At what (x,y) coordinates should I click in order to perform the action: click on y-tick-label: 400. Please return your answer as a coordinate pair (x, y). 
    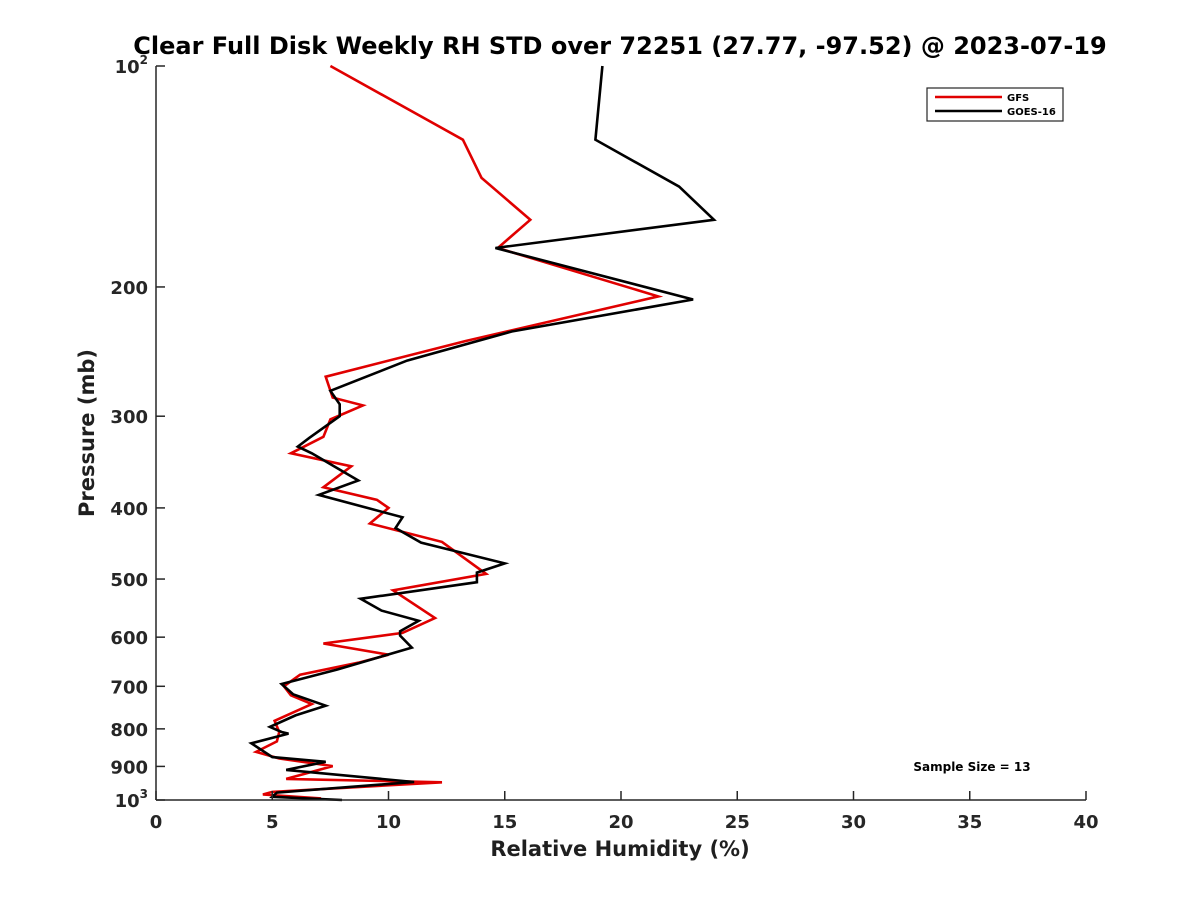
    Looking at the image, I should click on (129, 509).